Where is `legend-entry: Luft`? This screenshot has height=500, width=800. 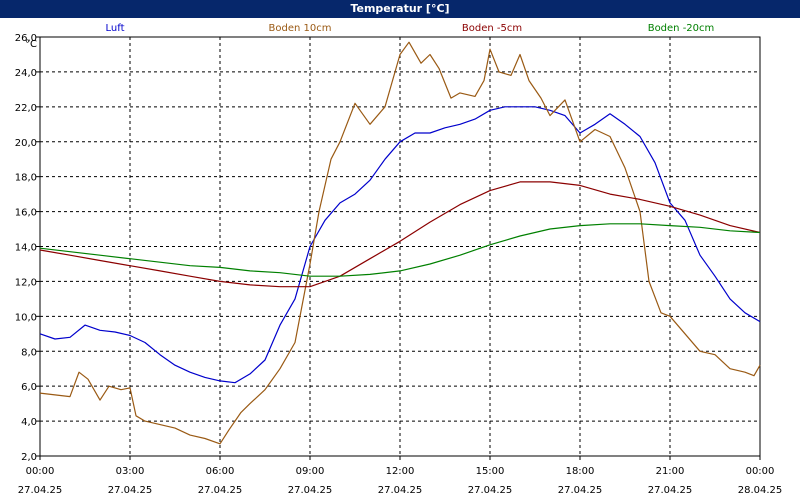 legend-entry: Luft is located at coordinates (115, 28).